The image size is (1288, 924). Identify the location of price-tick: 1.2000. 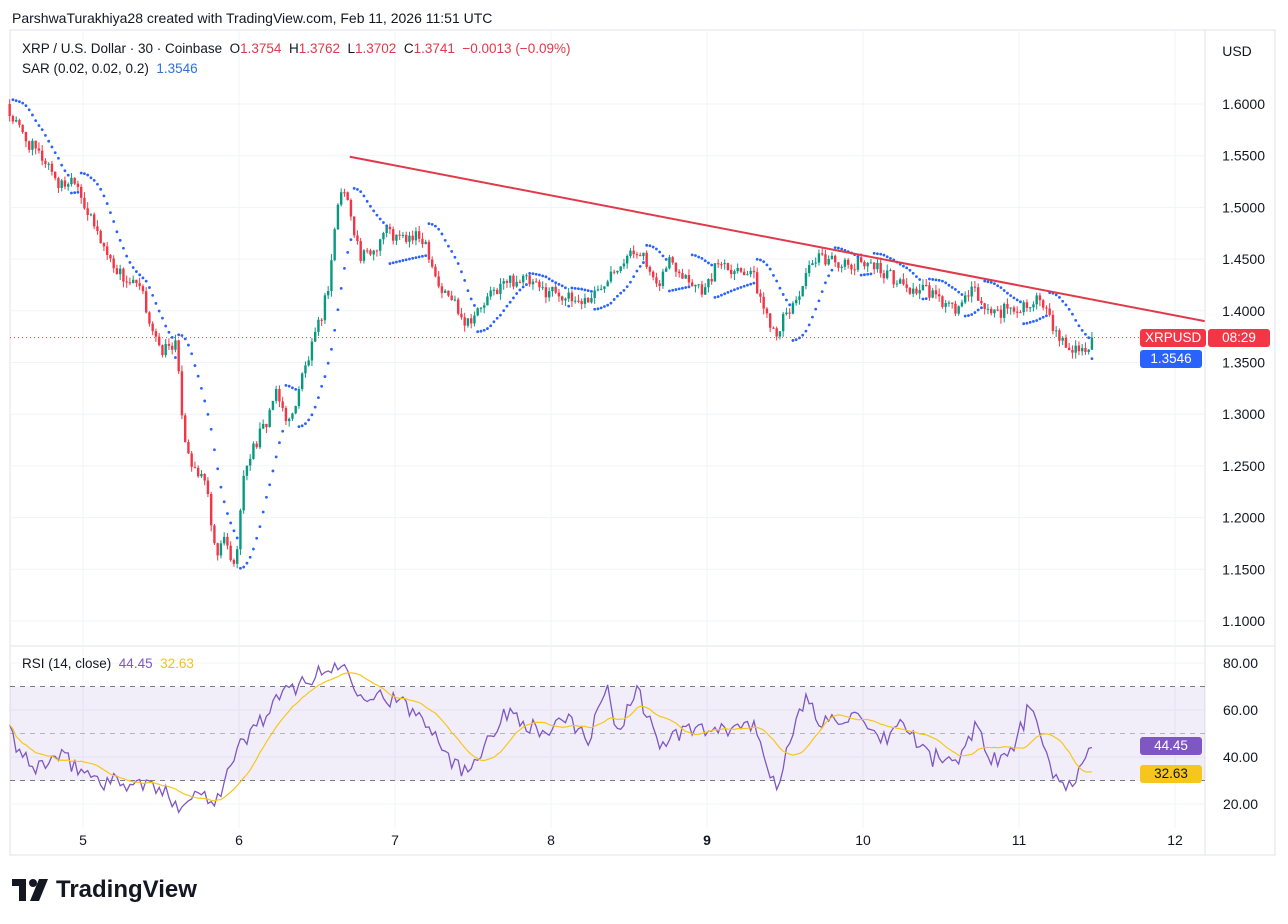
(1243, 518).